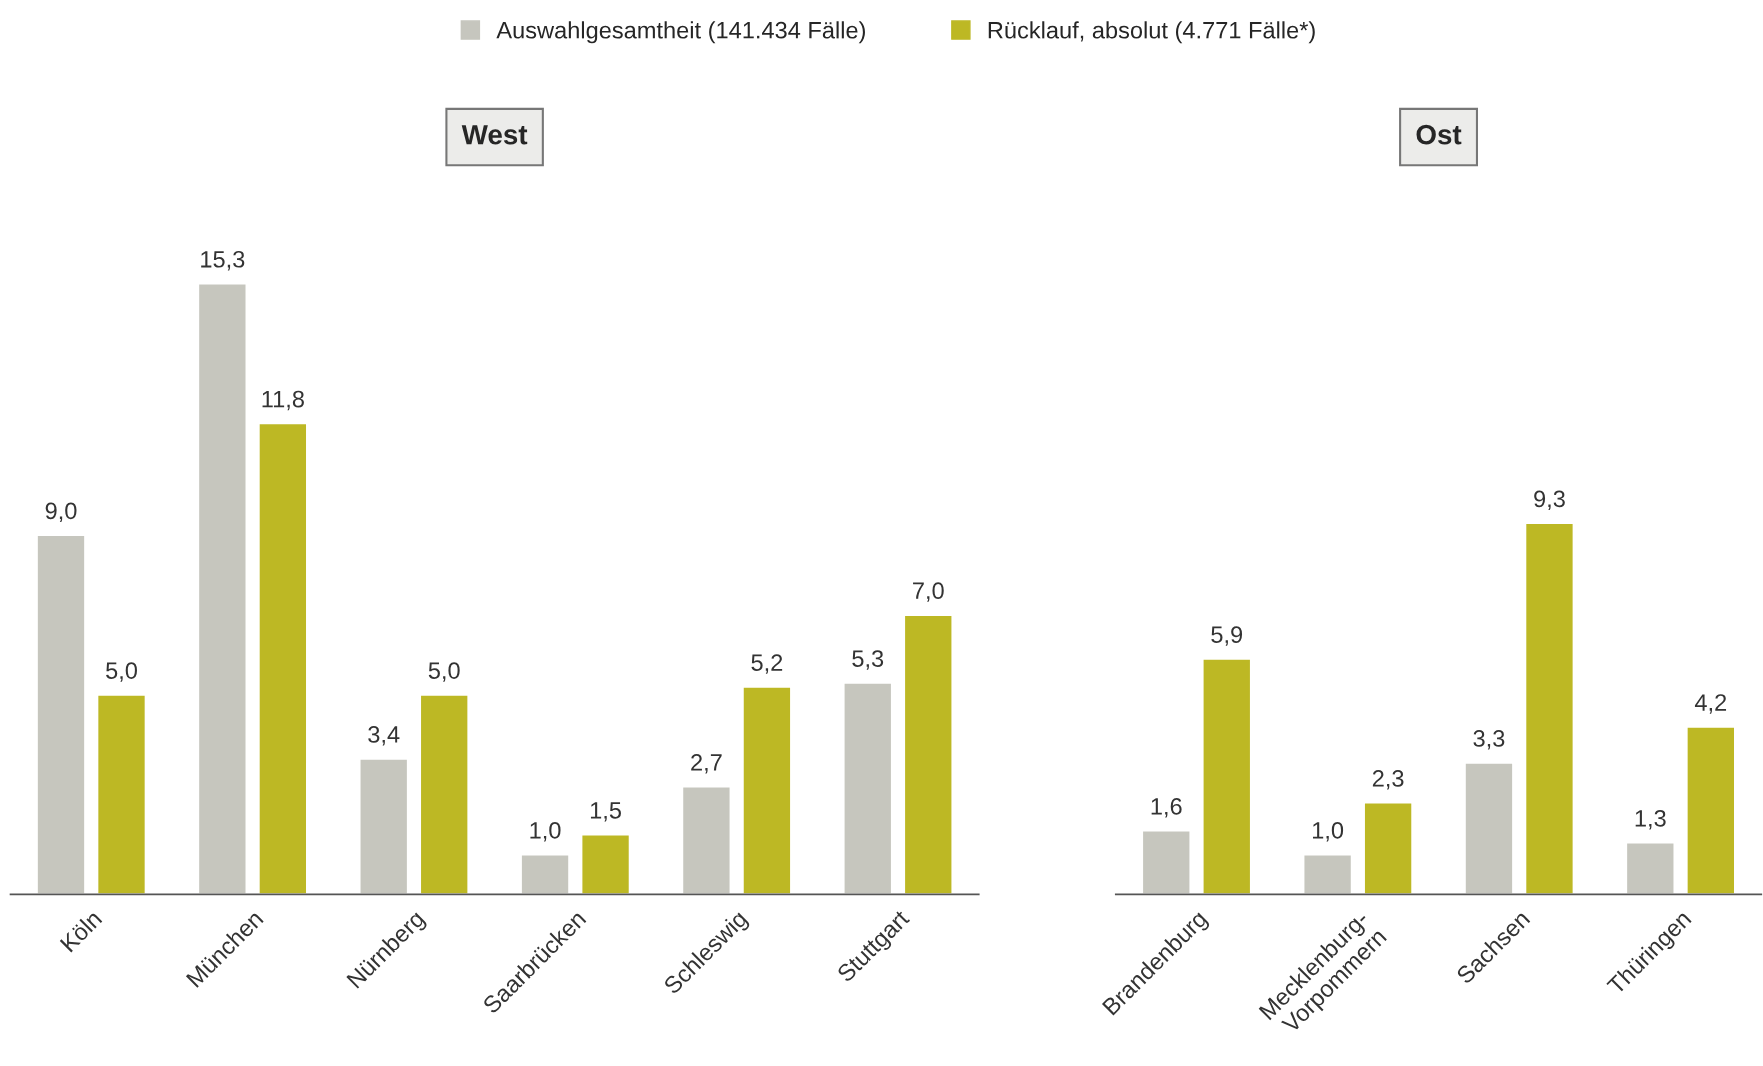 This screenshot has width=1763, height=1066. What do you see at coordinates (1489, 740) in the screenshot?
I see `data-label: 3,3` at bounding box center [1489, 740].